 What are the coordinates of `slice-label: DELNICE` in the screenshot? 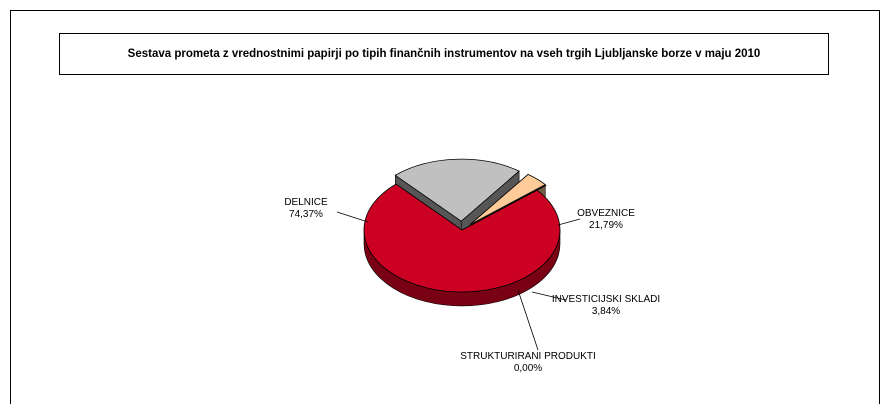 It's located at (306, 202).